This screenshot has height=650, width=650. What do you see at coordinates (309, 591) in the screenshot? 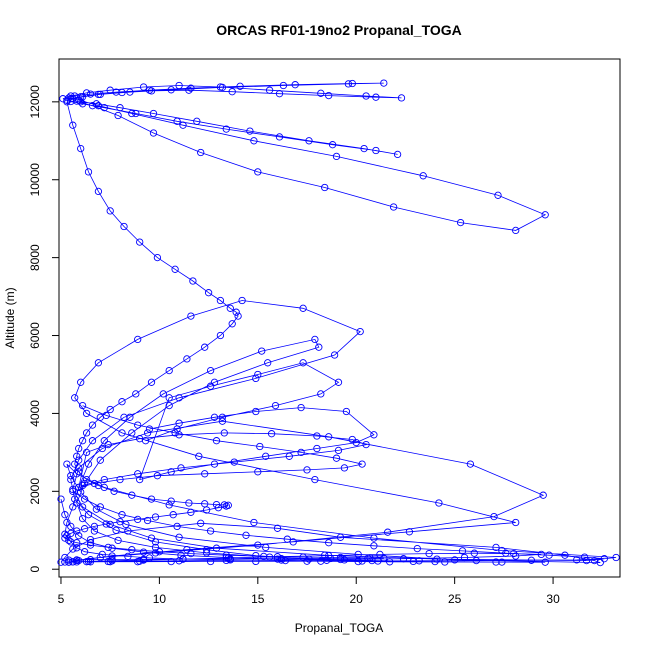
I see `x-axis: 5 10 15 20 25 30` at bounding box center [309, 591].